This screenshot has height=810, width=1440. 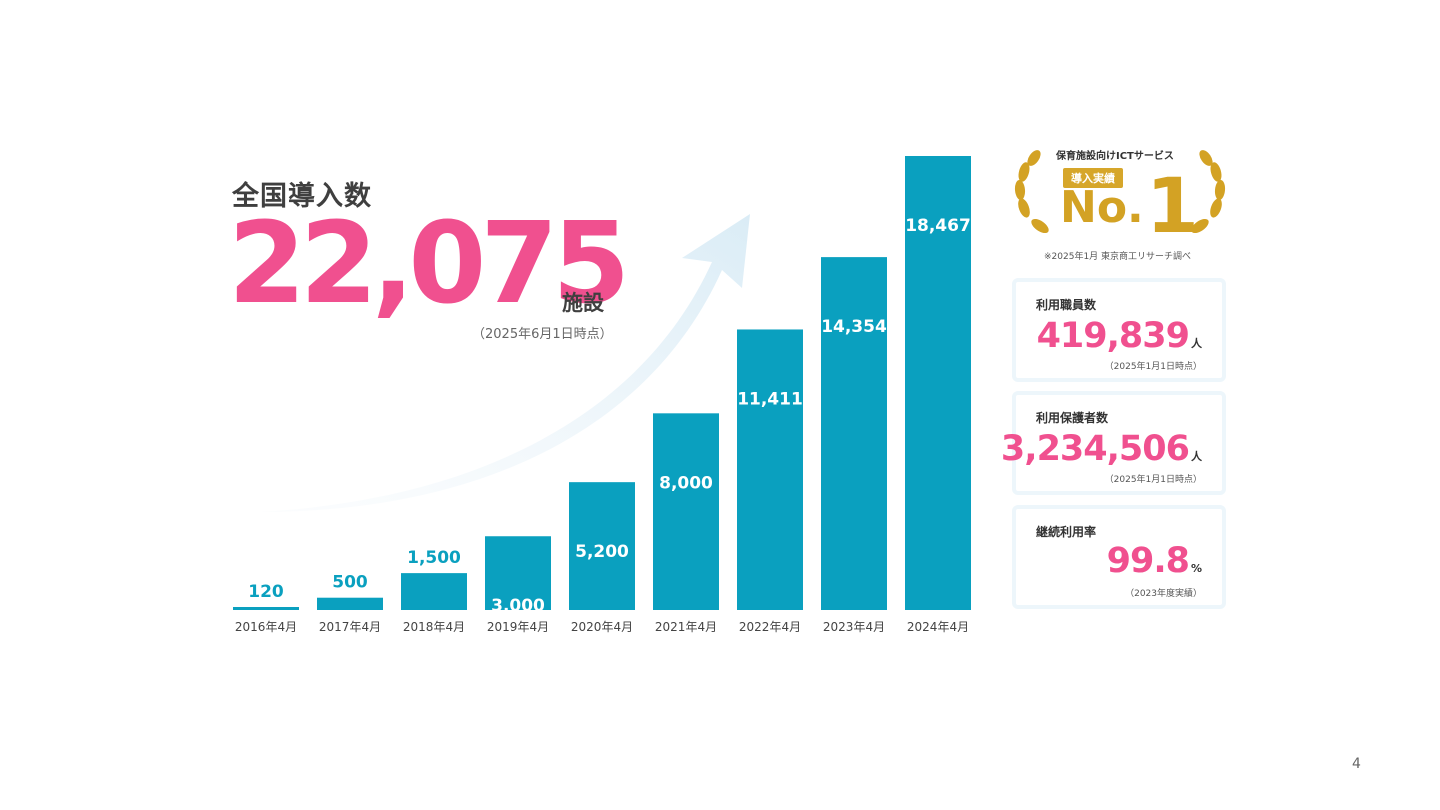 What do you see at coordinates (542, 334) in the screenshot?
I see `total-facilities-note: （2025年6月1日時点）` at bounding box center [542, 334].